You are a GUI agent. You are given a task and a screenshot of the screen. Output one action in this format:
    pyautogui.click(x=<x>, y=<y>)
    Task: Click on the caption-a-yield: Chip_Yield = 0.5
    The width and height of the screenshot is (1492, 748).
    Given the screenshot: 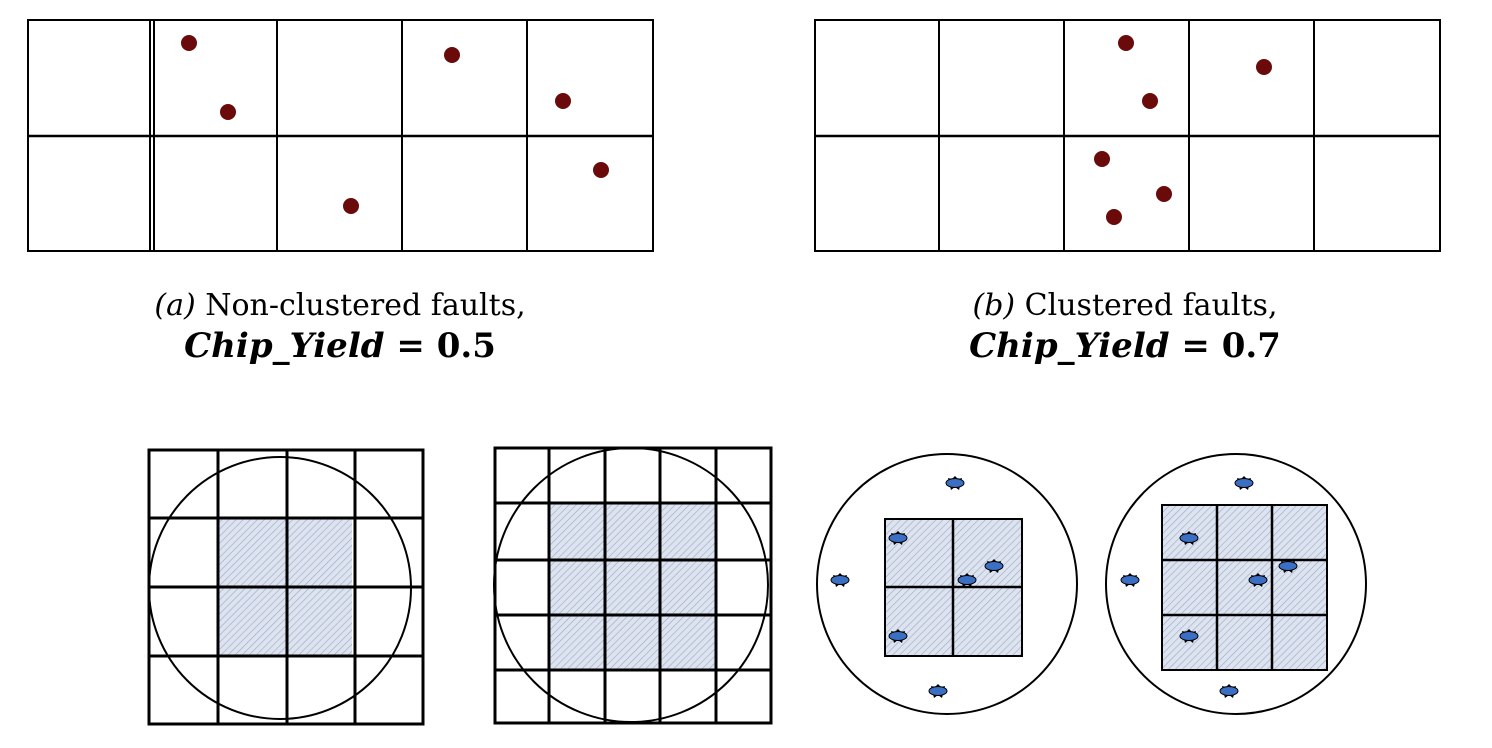 What is the action you would take?
    pyautogui.click(x=340, y=346)
    